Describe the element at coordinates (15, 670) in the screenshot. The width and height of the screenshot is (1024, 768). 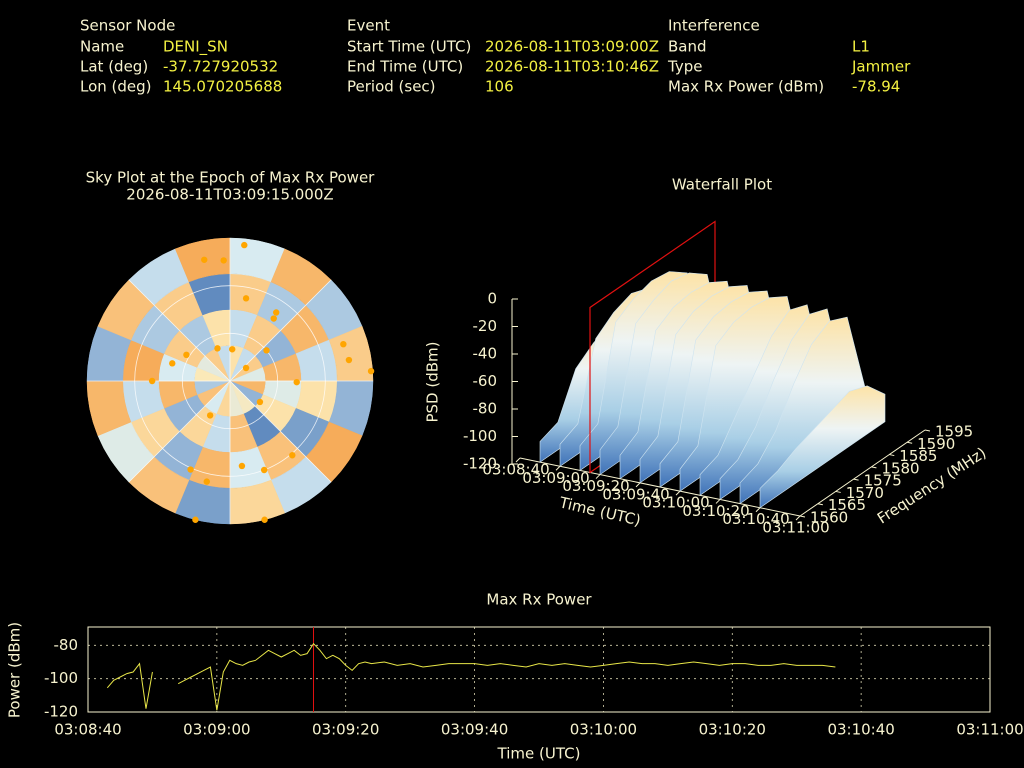
I see `y-axis-label: Power (dBm)` at that location.